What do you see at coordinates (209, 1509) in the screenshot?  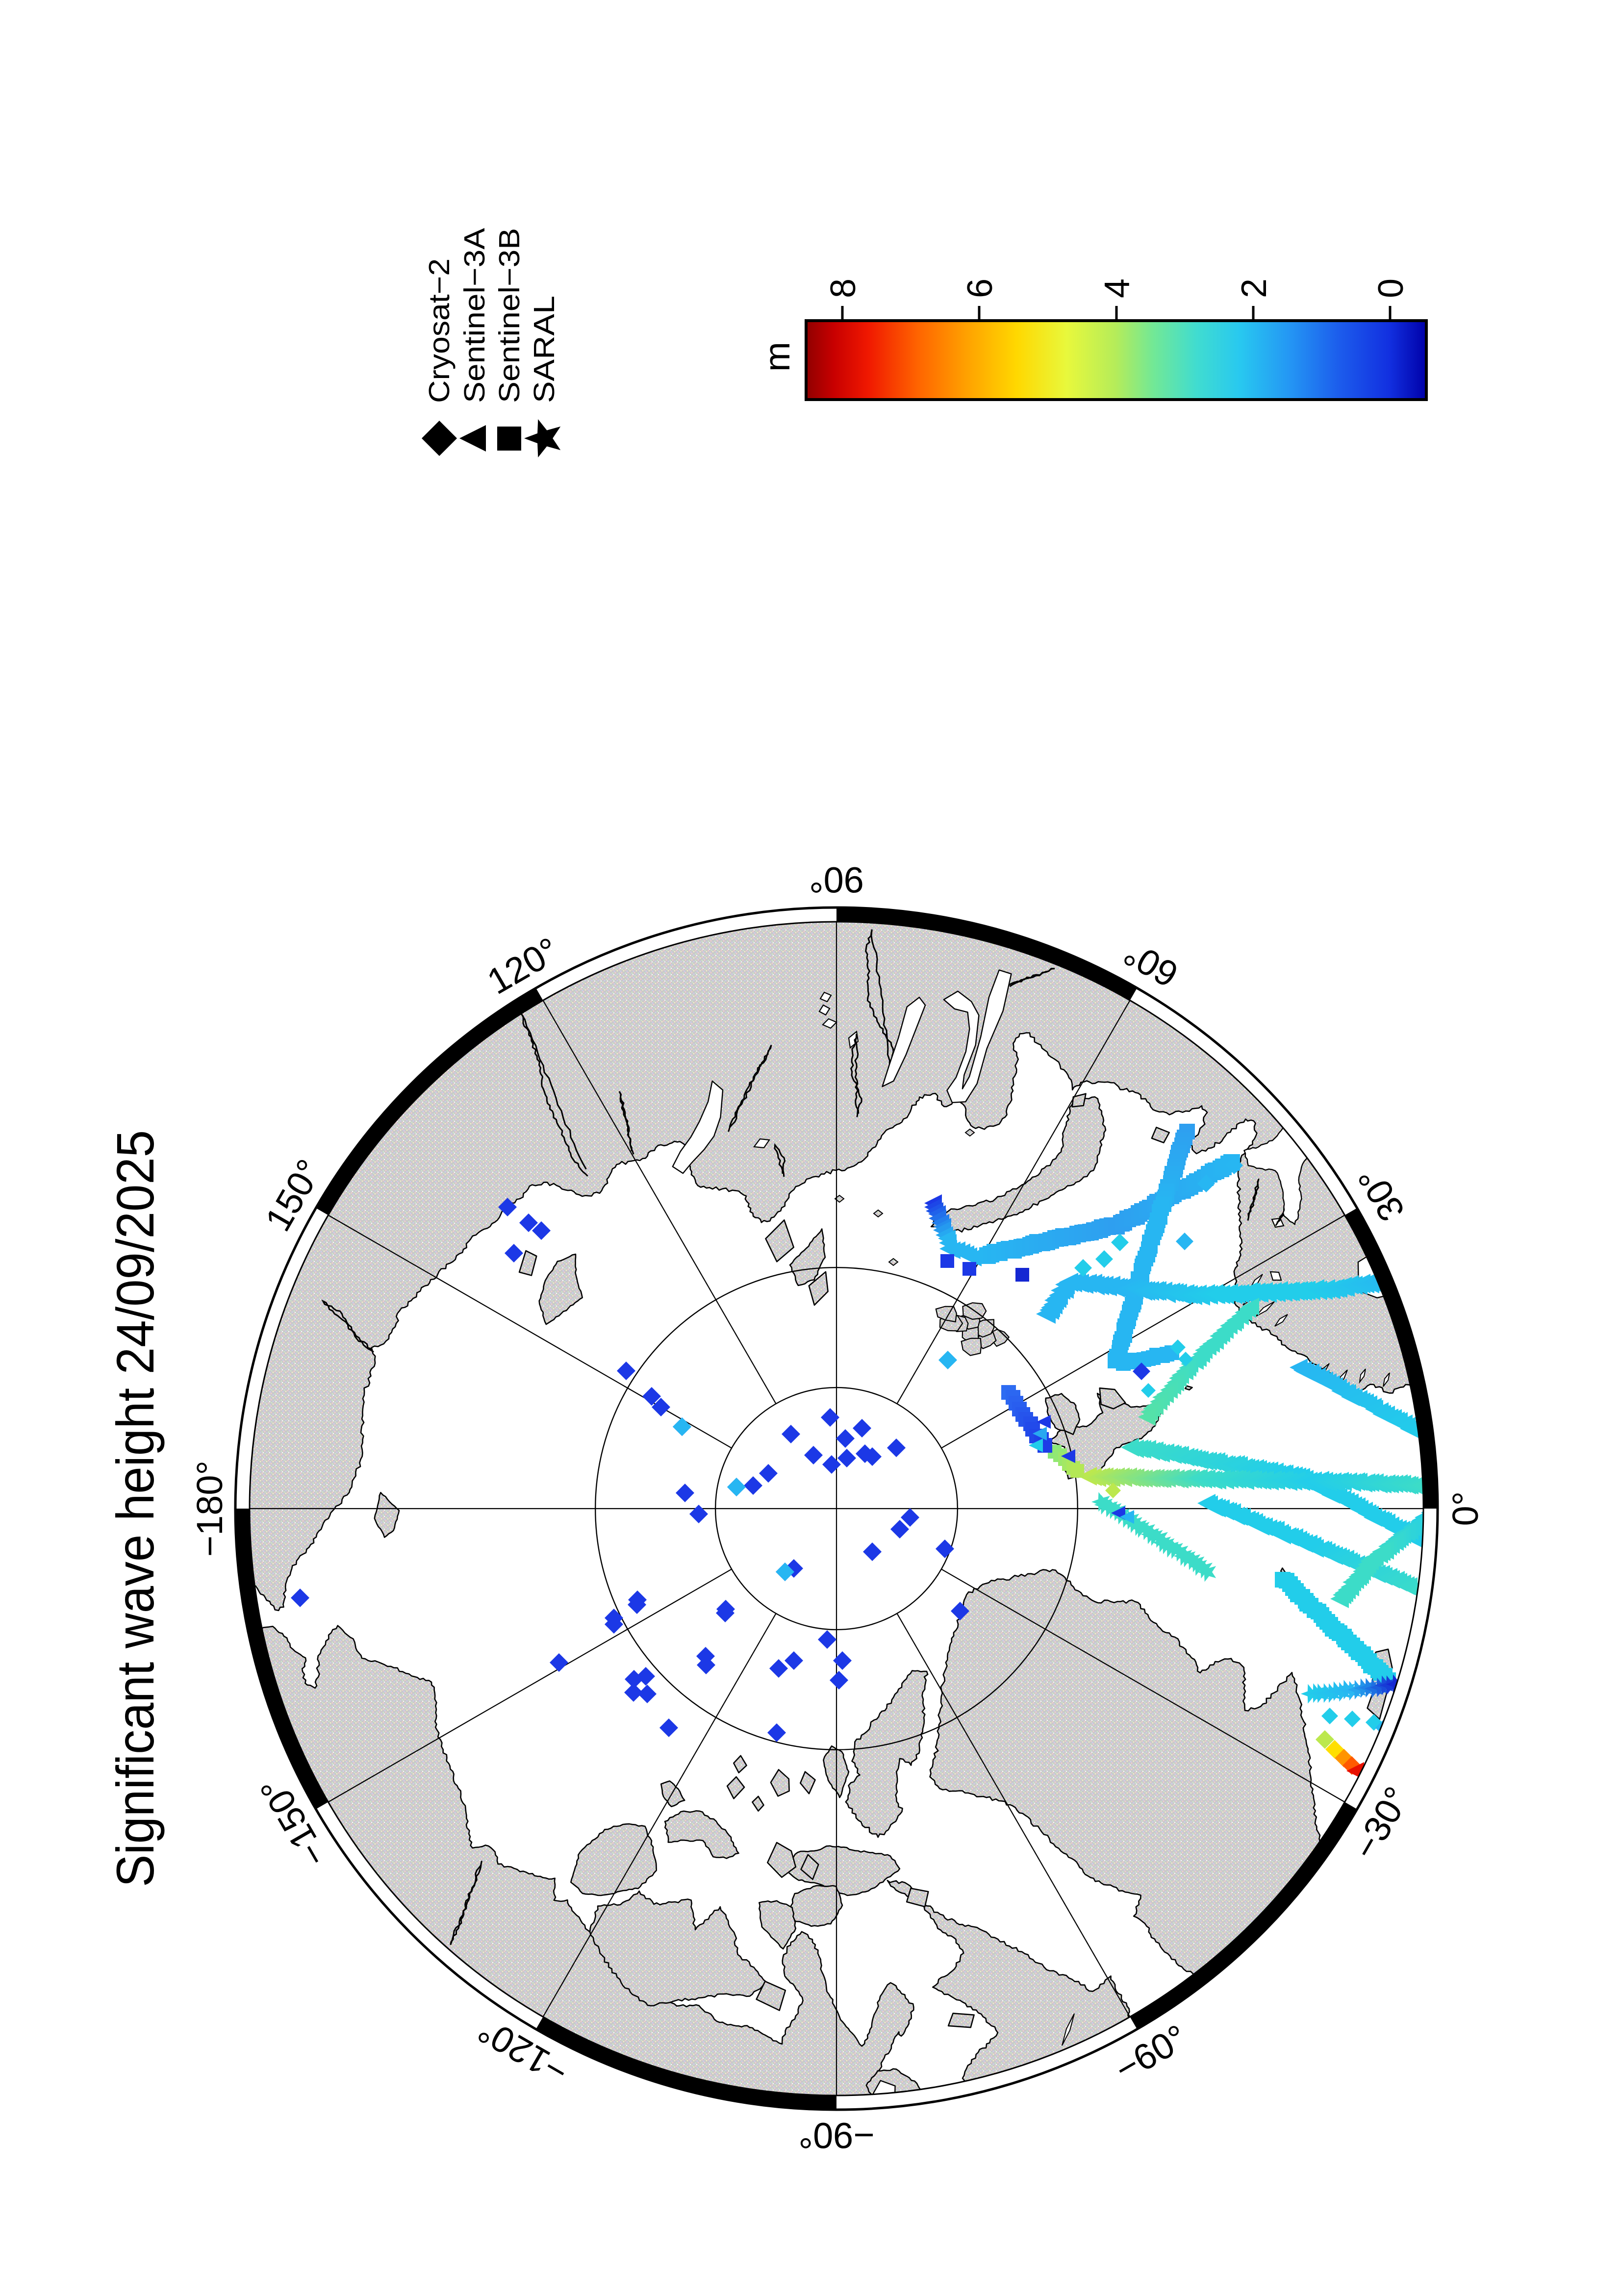 I see `svg-text: −180°` at bounding box center [209, 1509].